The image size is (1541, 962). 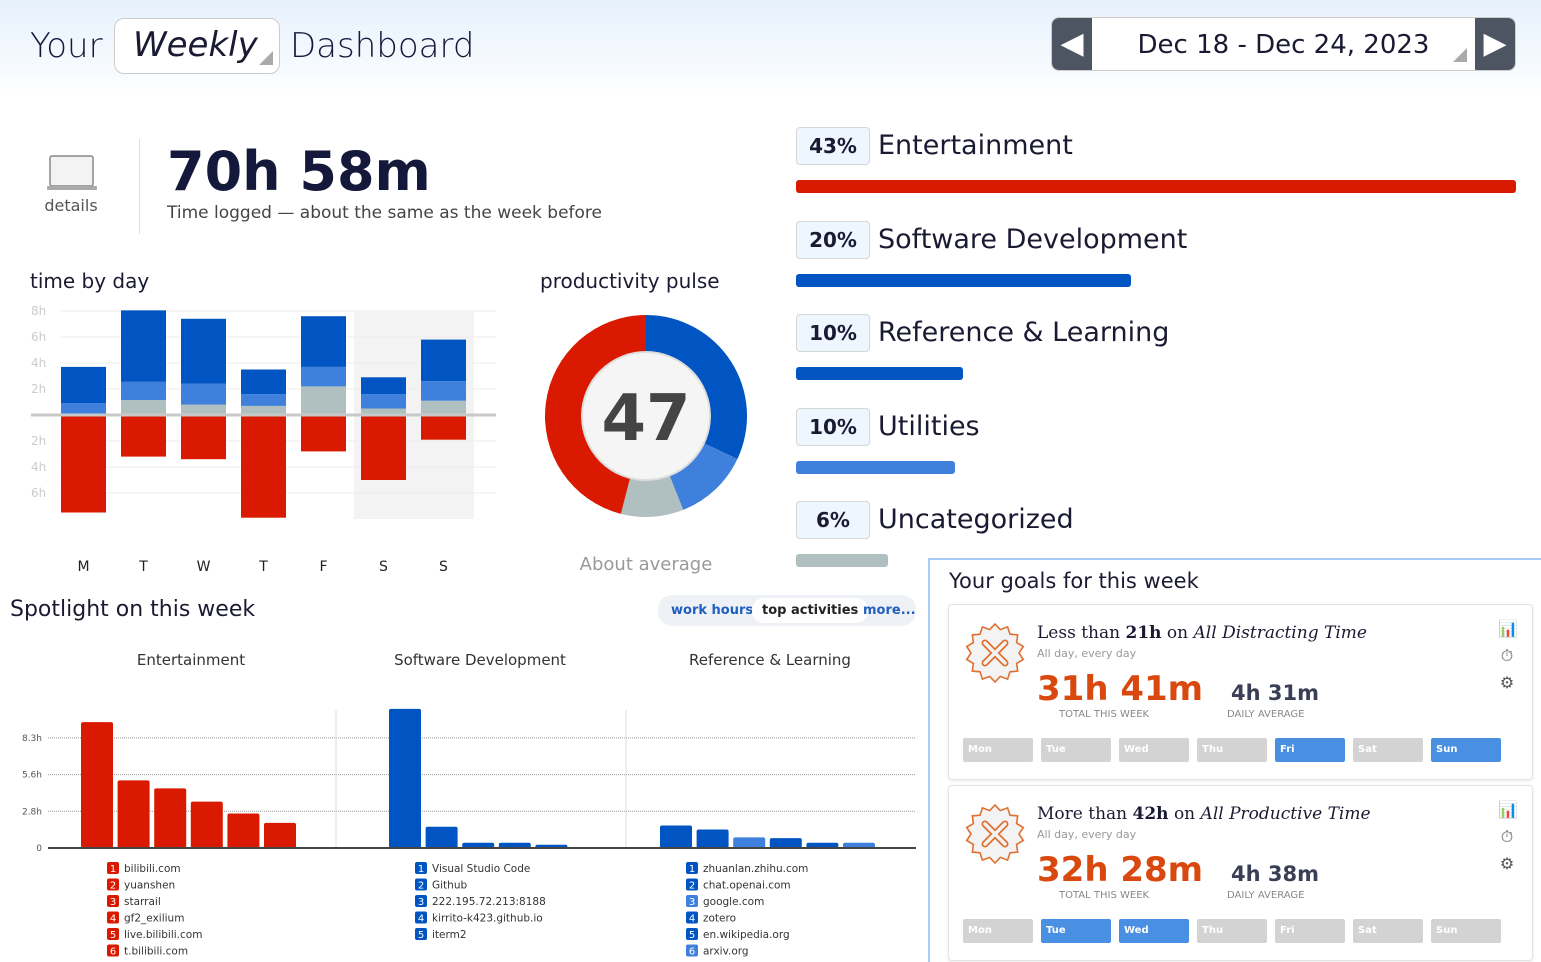 What do you see at coordinates (747, 886) in the screenshot?
I see `spotlight-item-label: chat.openai.com` at bounding box center [747, 886].